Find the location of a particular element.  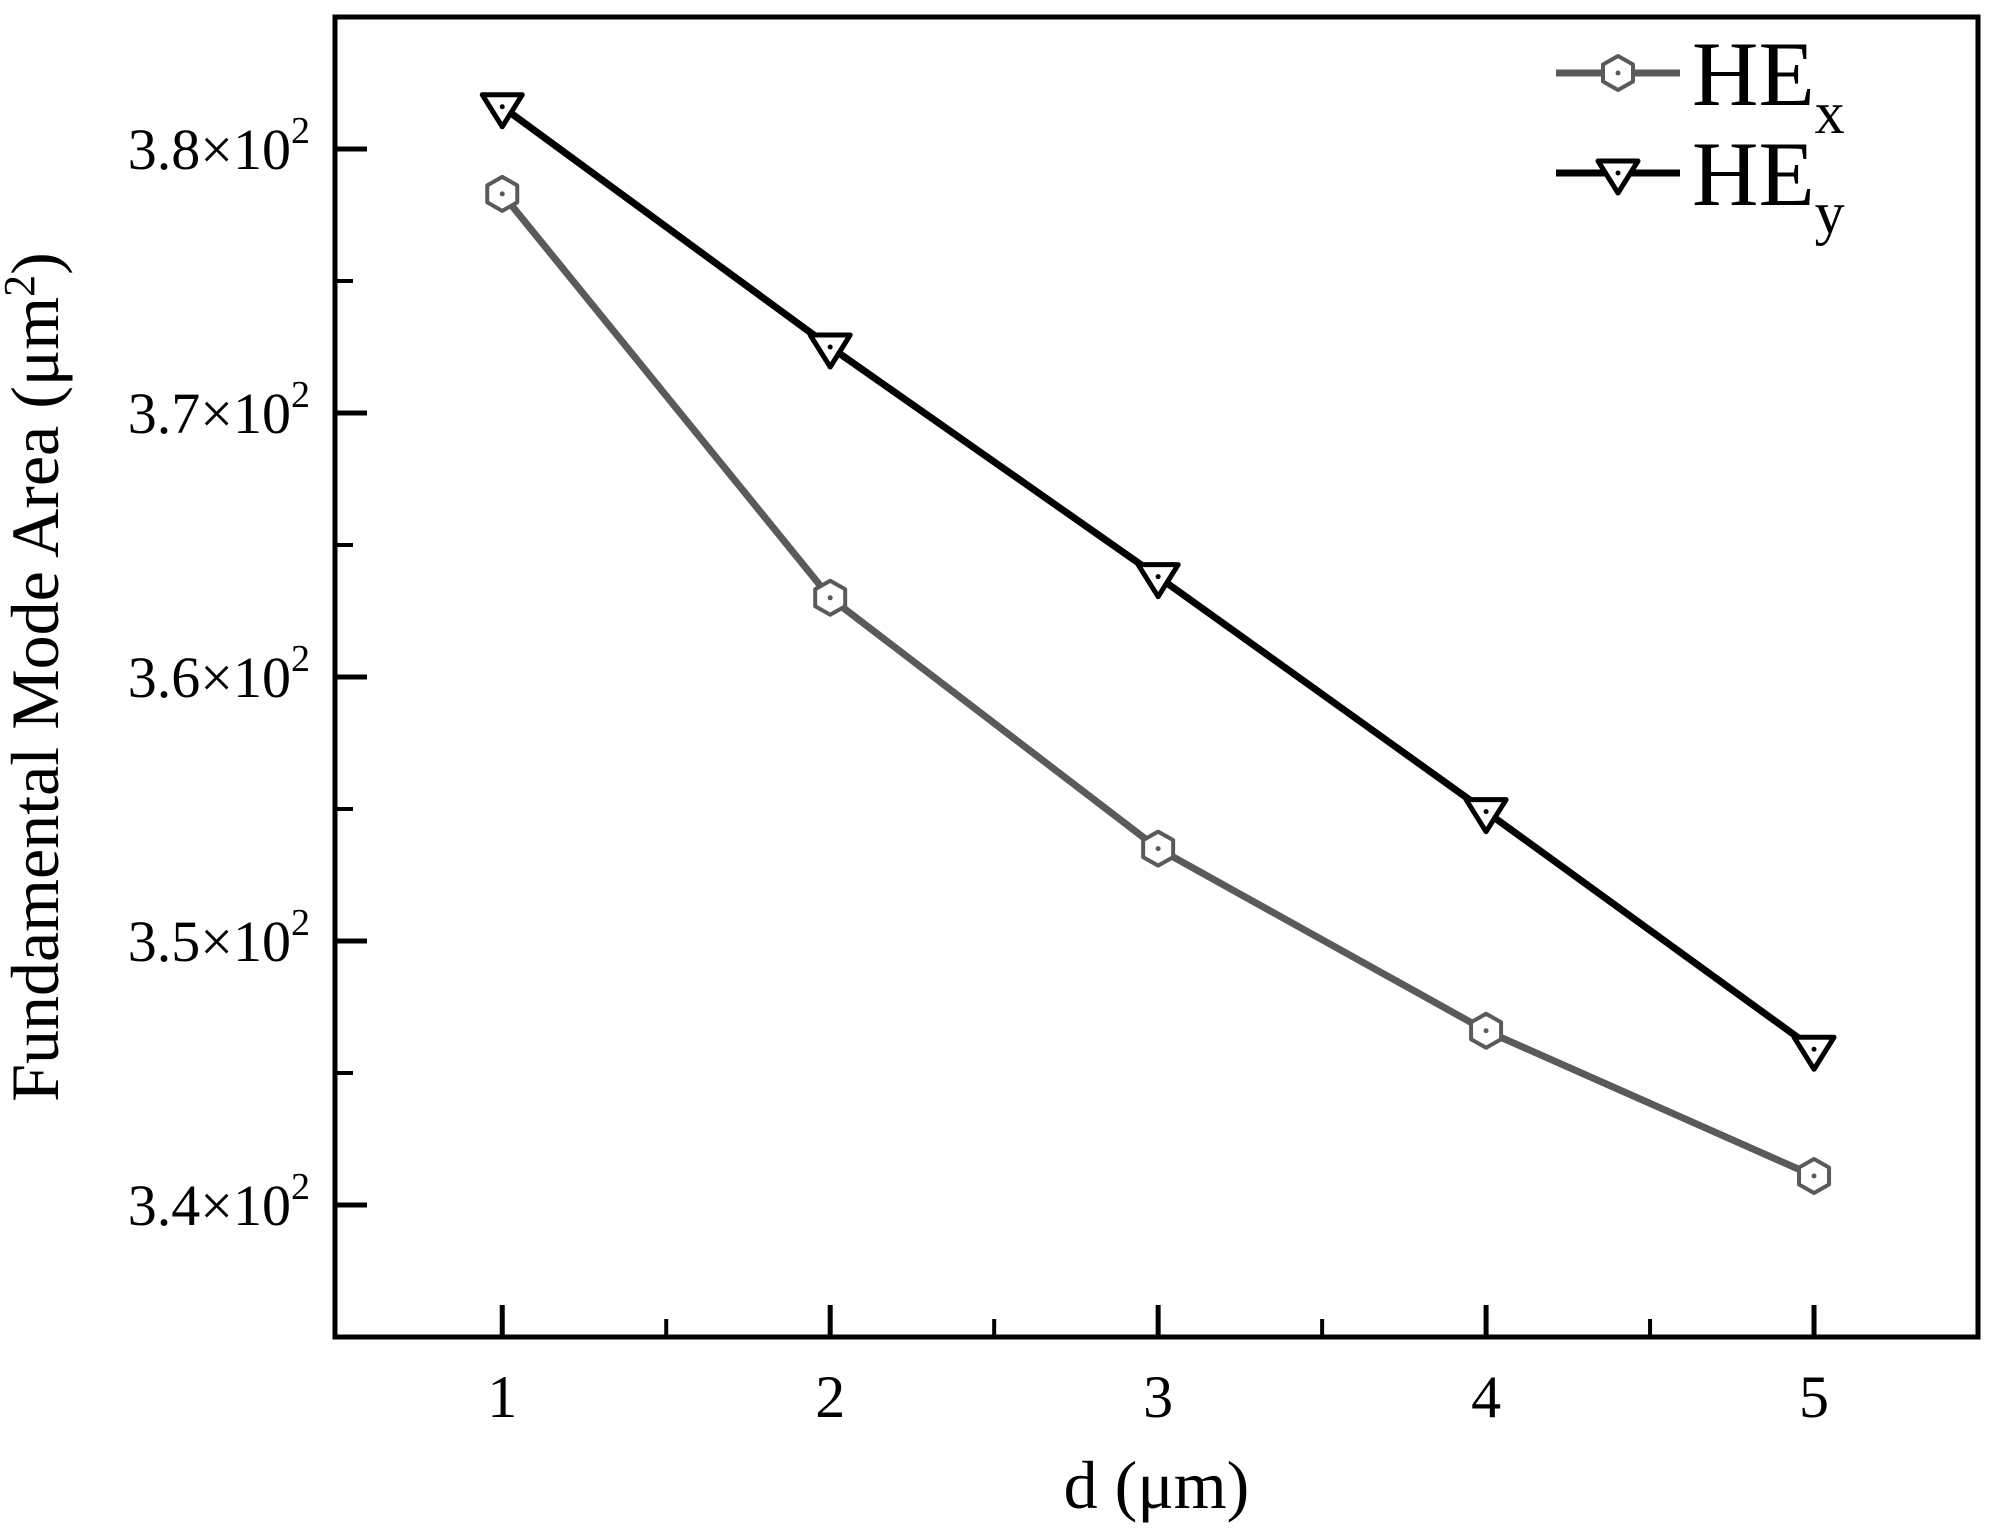

y-axis-label: Fundamental Mode Area (μm2) is located at coordinates (36, 677).